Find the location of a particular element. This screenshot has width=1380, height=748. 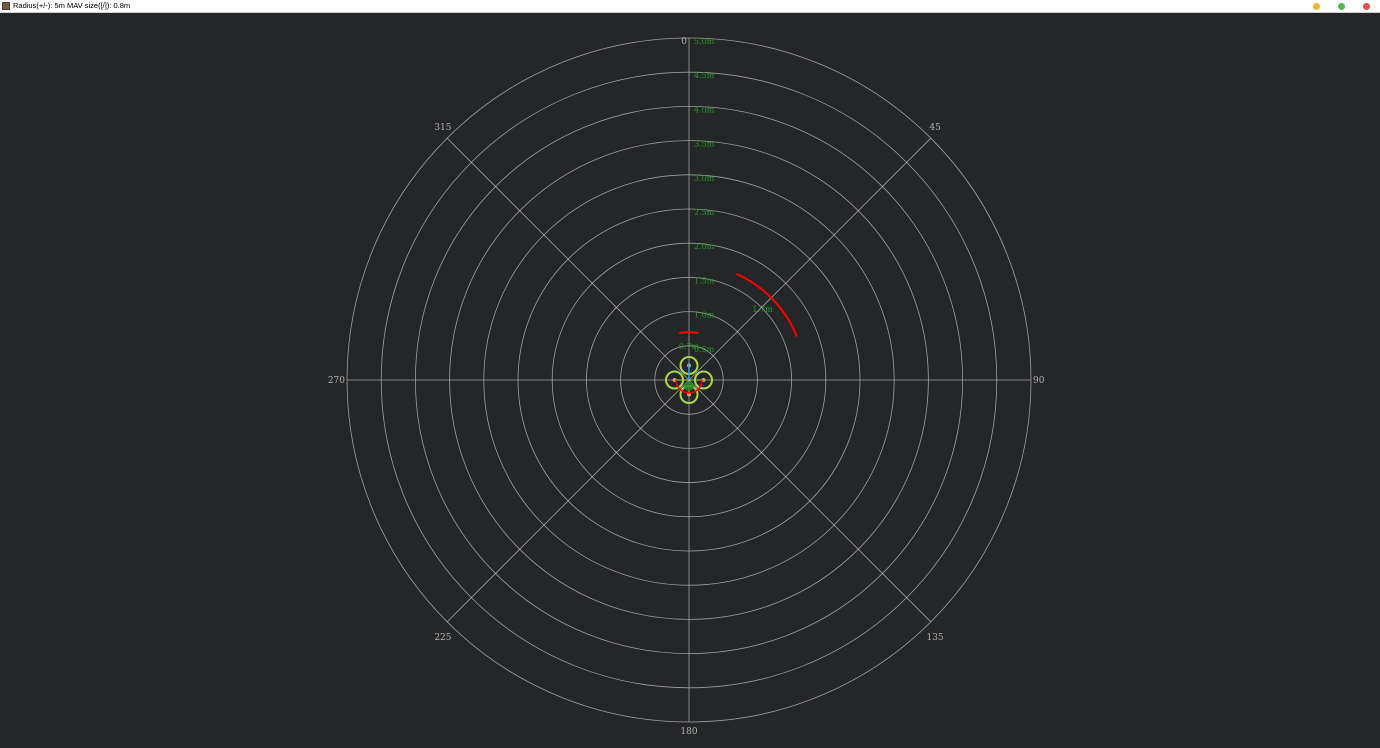

title-bar: Radius(+/-): 5m MAV size([/]): 0.8m is located at coordinates (690, 6).